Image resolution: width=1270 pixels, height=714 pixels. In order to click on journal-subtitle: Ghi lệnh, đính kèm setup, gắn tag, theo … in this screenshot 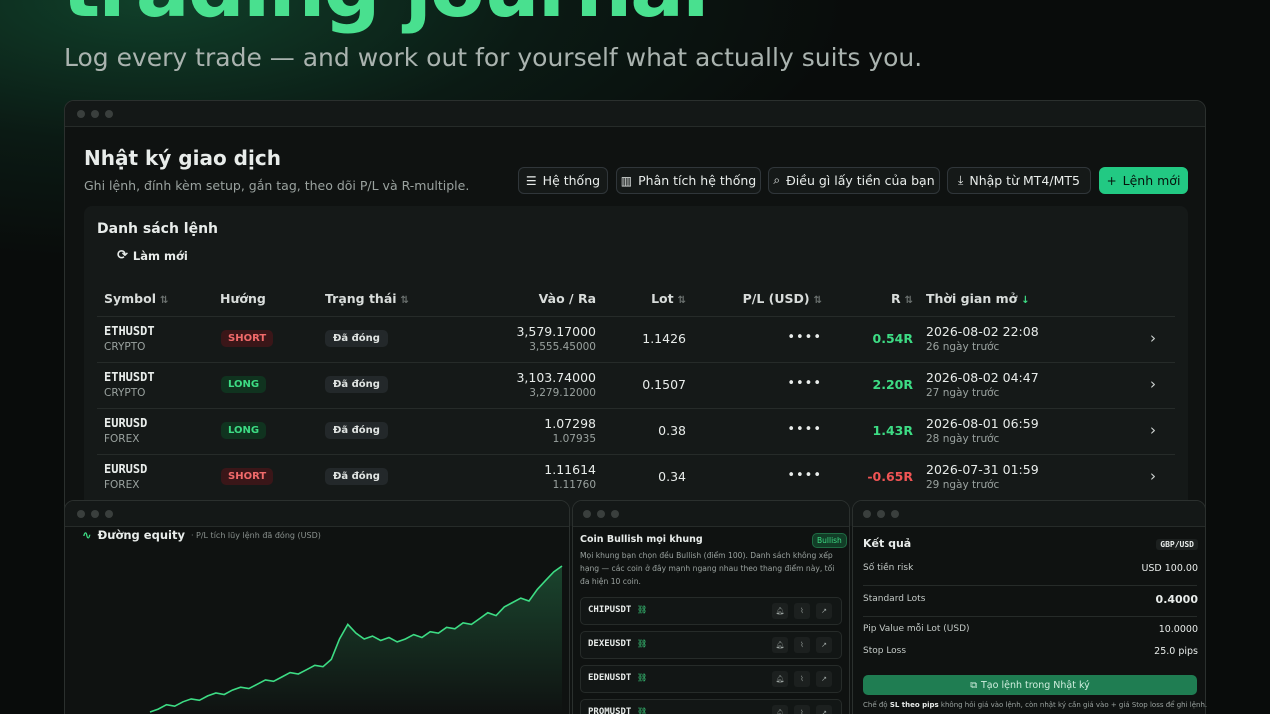, I will do `click(277, 185)`.